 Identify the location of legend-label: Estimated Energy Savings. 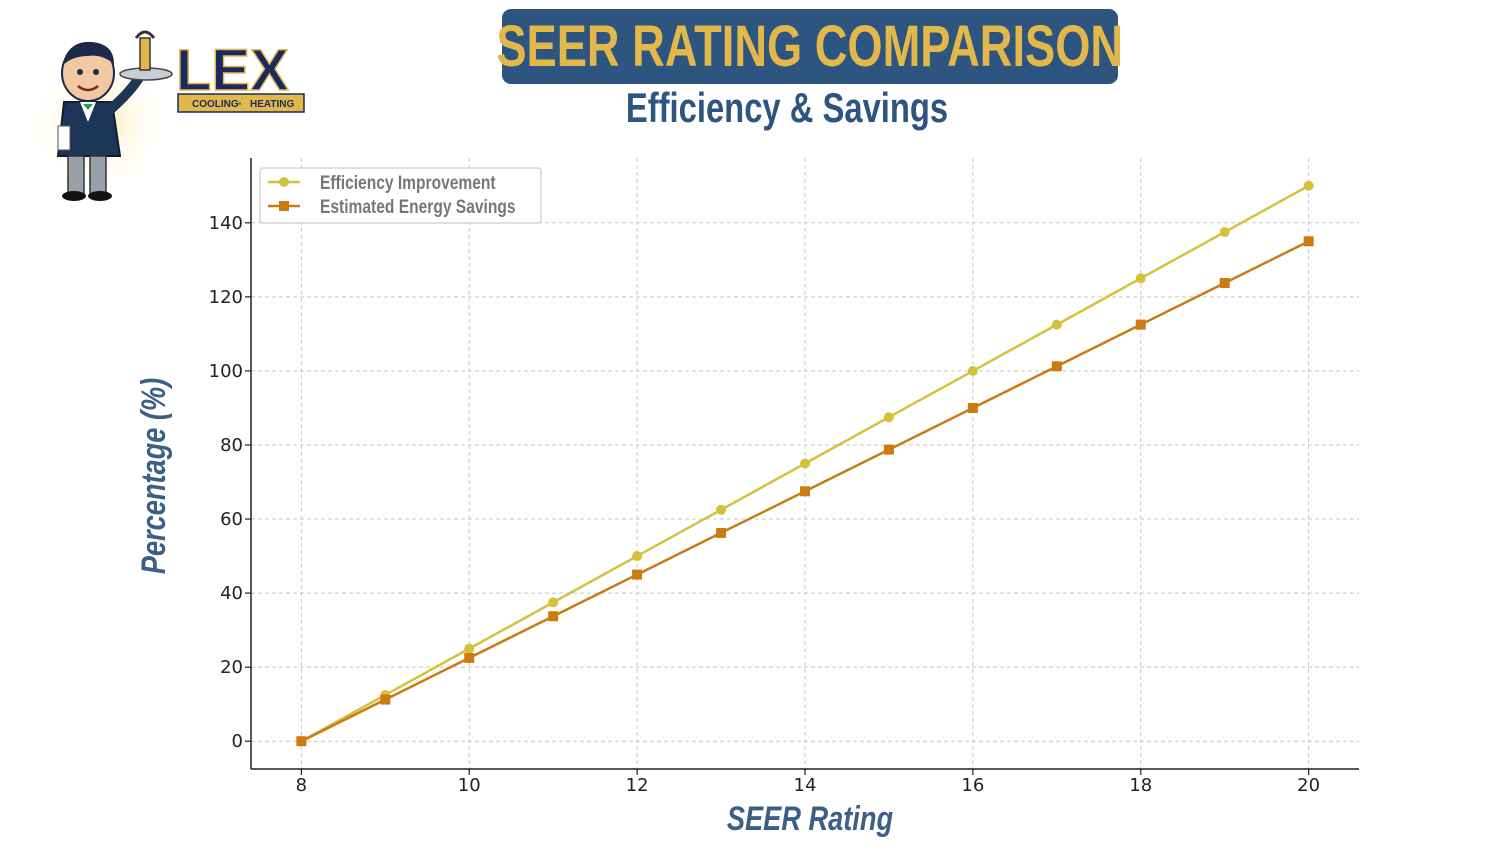
(418, 207).